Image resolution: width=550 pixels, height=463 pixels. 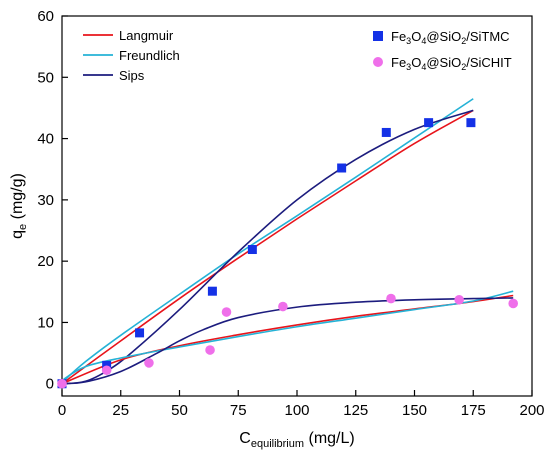 I want to click on x-tick-label: 75, so click(x=238, y=410).